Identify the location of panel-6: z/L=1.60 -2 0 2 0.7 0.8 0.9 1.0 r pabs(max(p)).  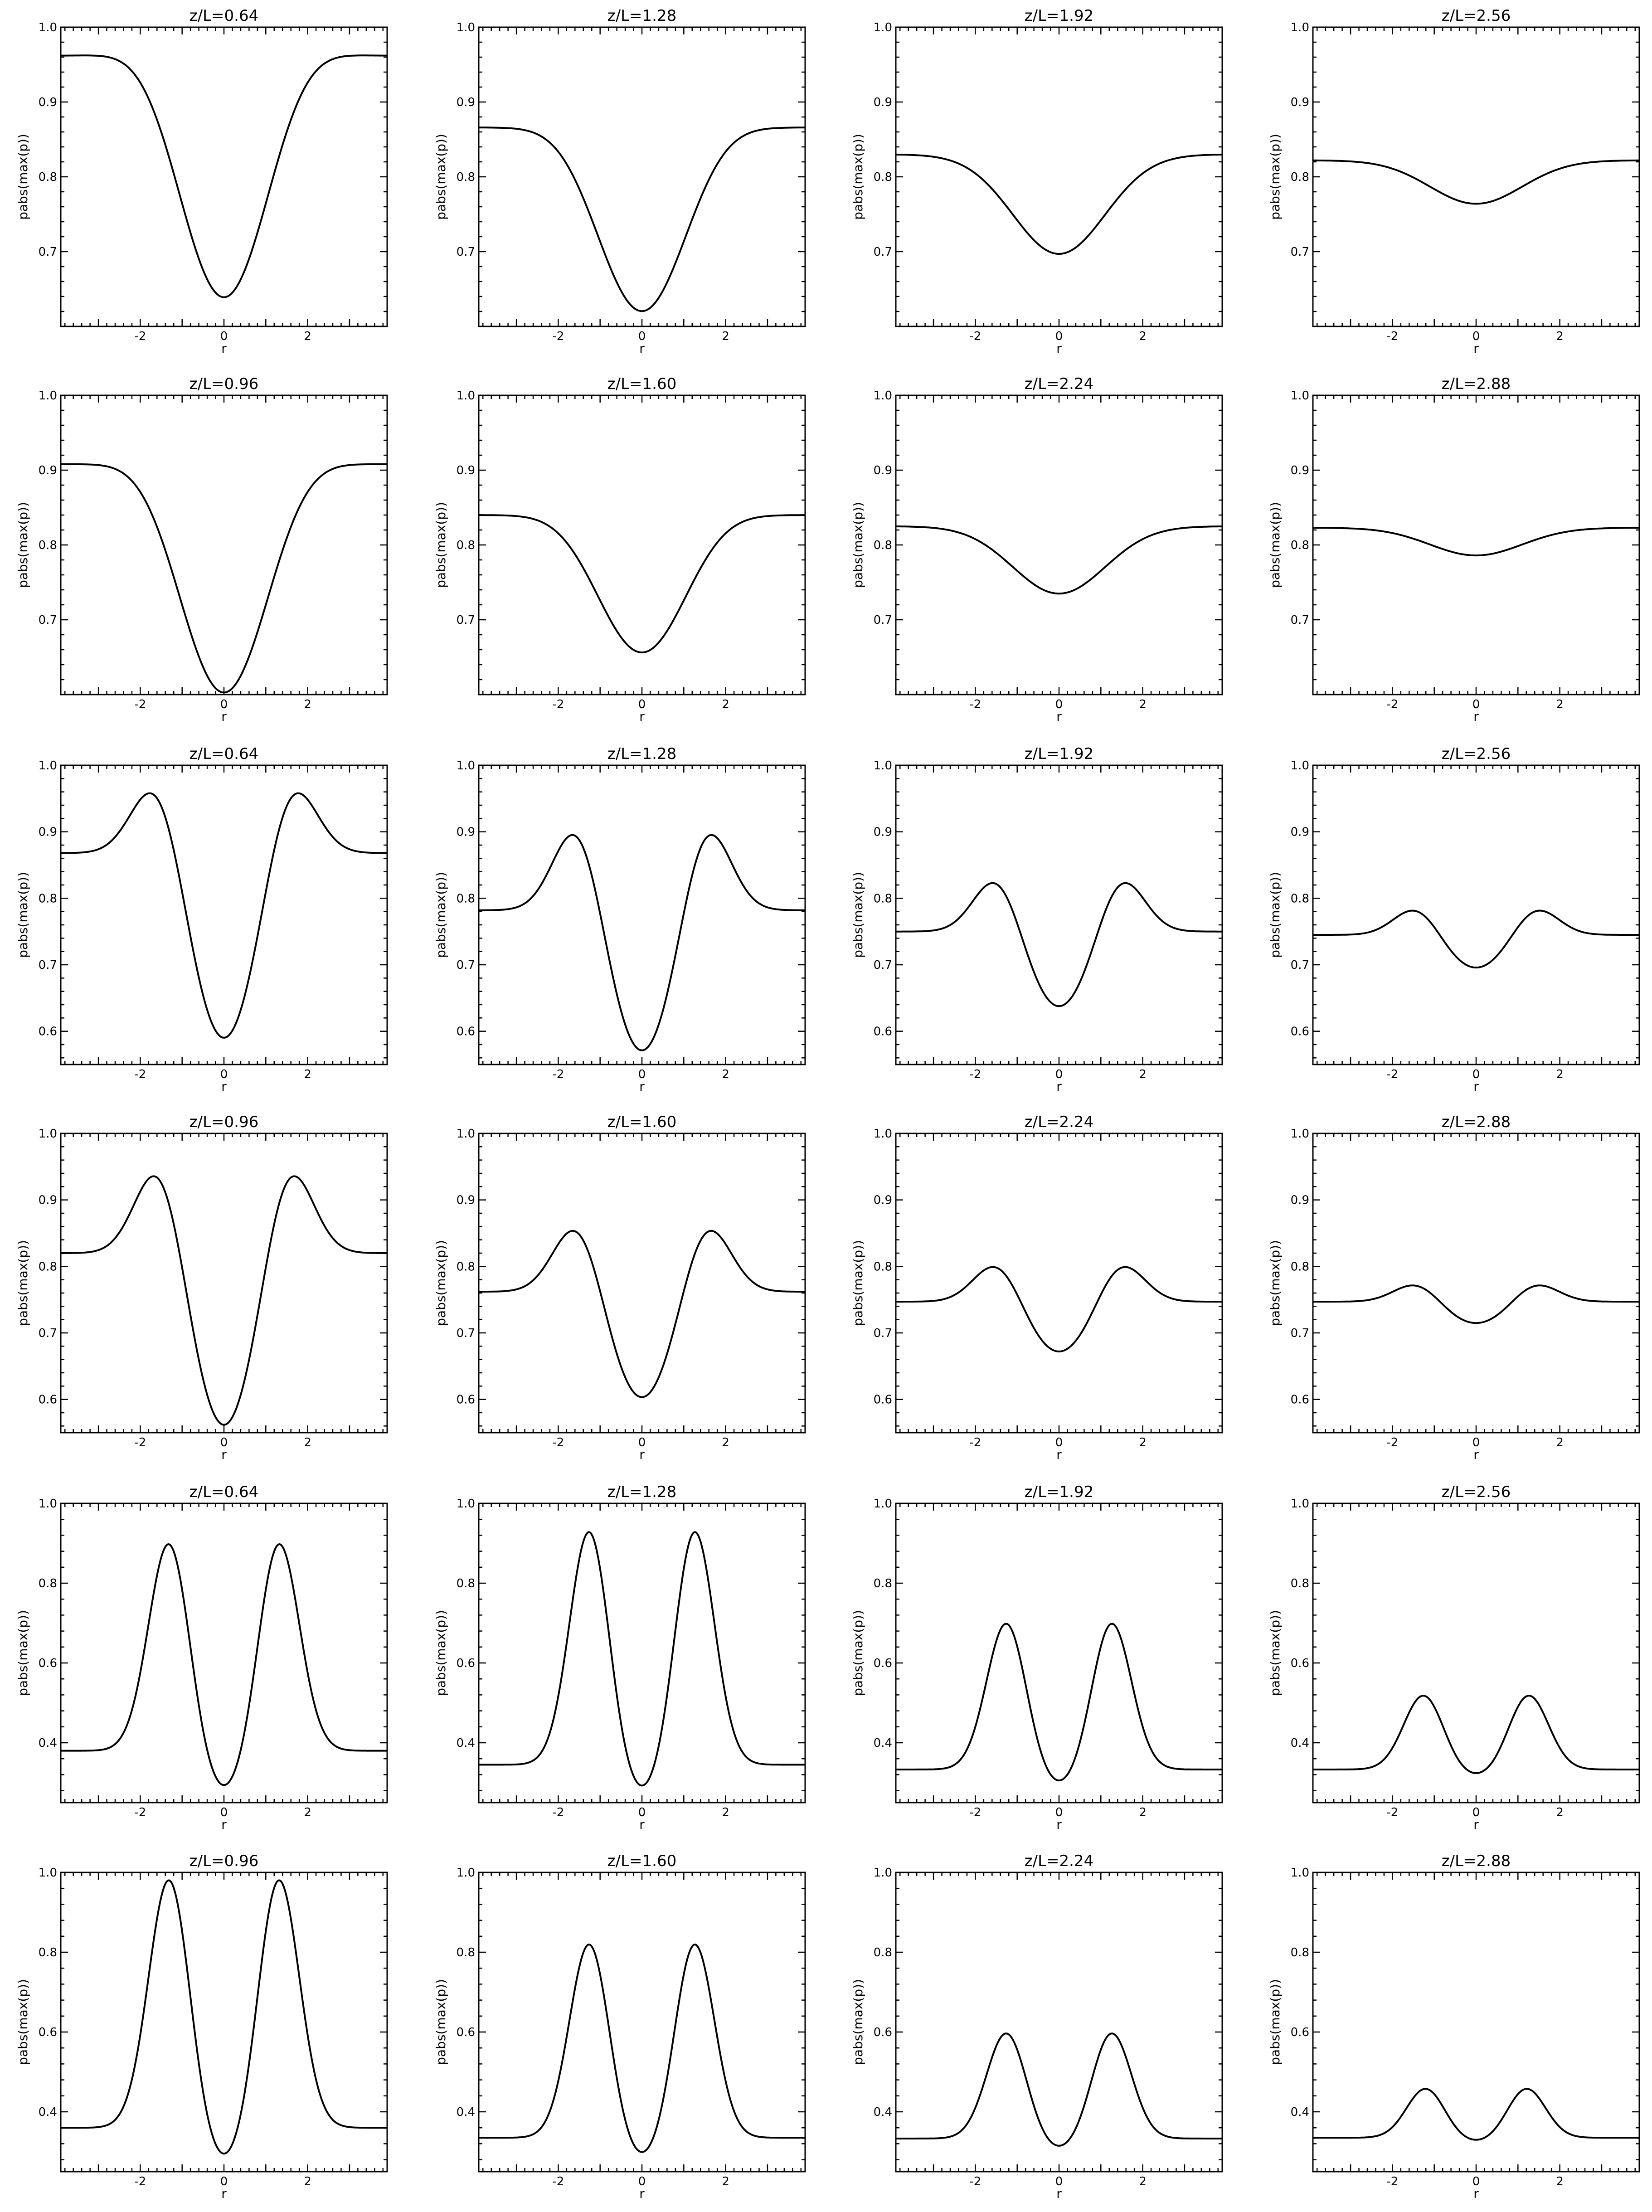
(619, 550).